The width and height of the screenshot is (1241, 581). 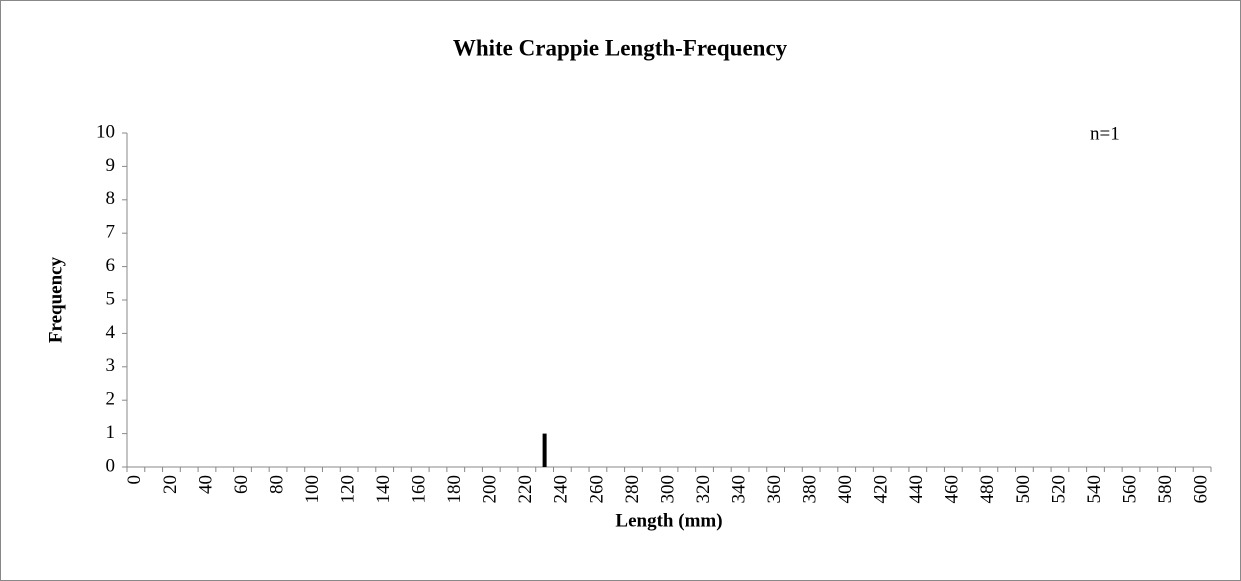 What do you see at coordinates (312, 489) in the screenshot?
I see `x-tick-label: 100` at bounding box center [312, 489].